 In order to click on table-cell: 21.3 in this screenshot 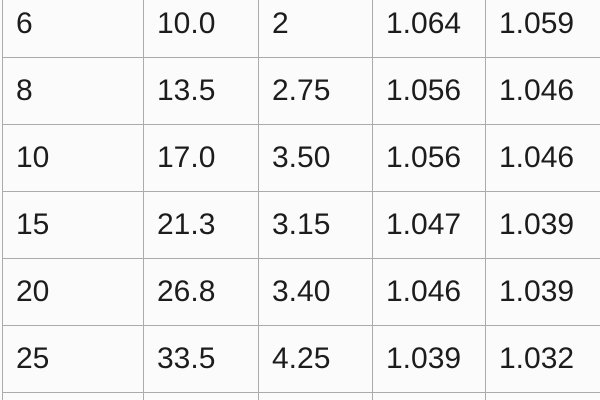, I will do `click(201, 225)`.